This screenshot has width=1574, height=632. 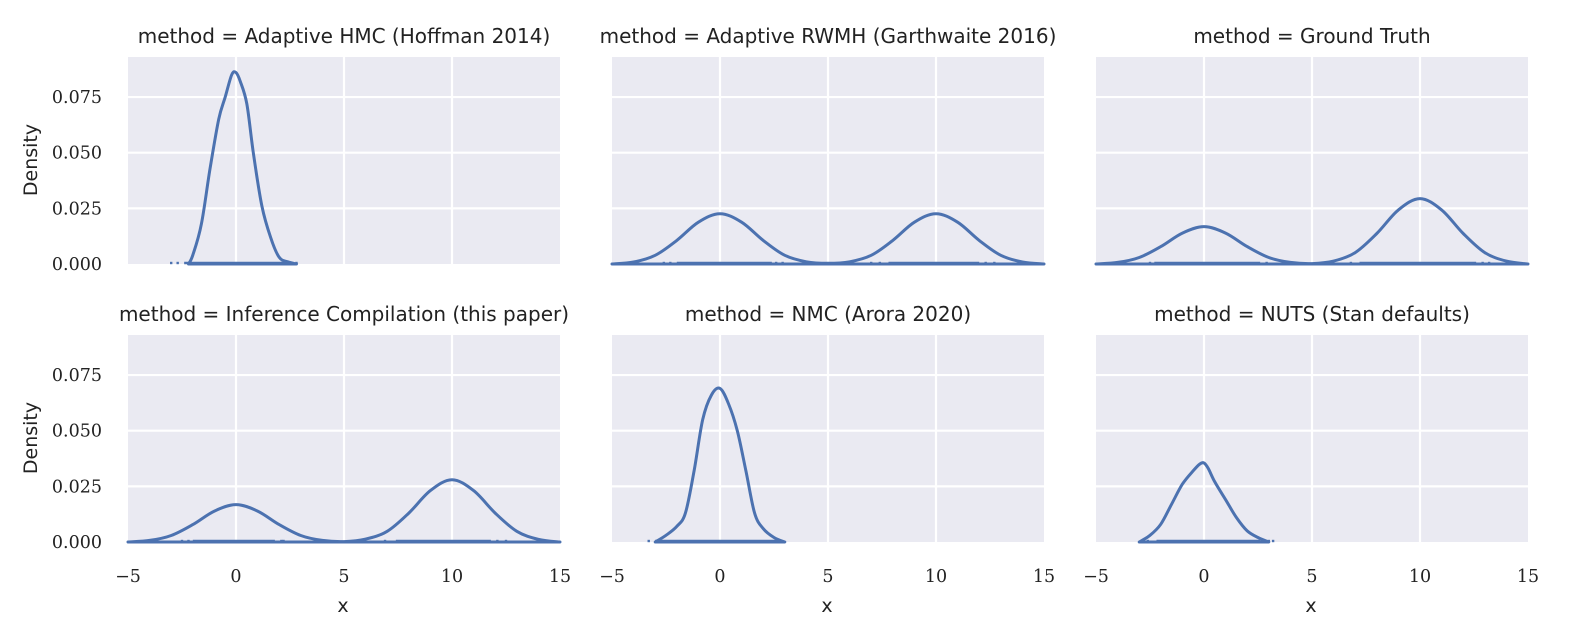 I want to click on x-axis-label-col-2: x, so click(x=826, y=606).